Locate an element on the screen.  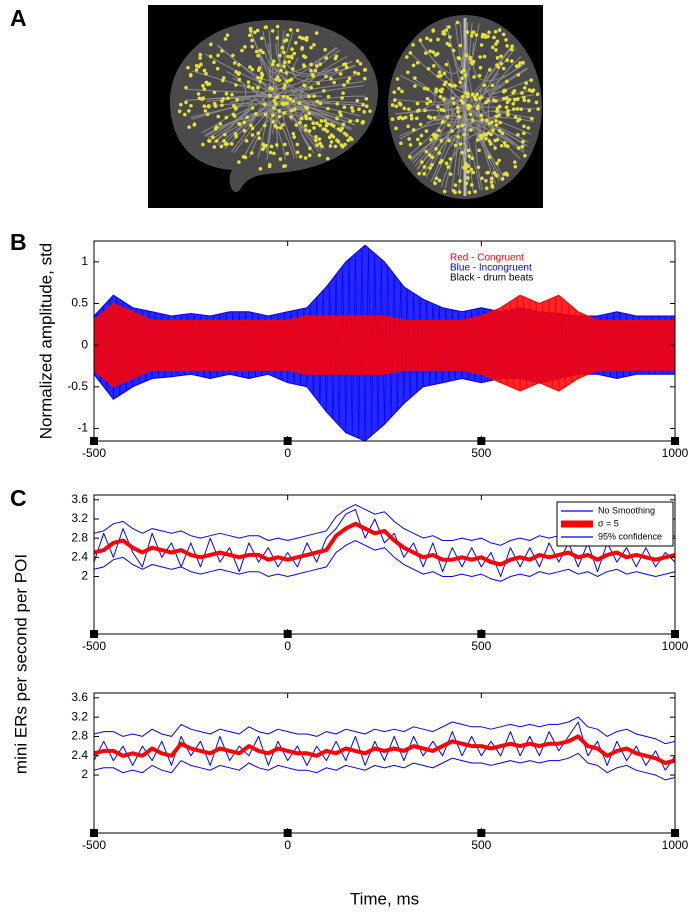
x-tick-label: 1000 is located at coordinates (675, 646).